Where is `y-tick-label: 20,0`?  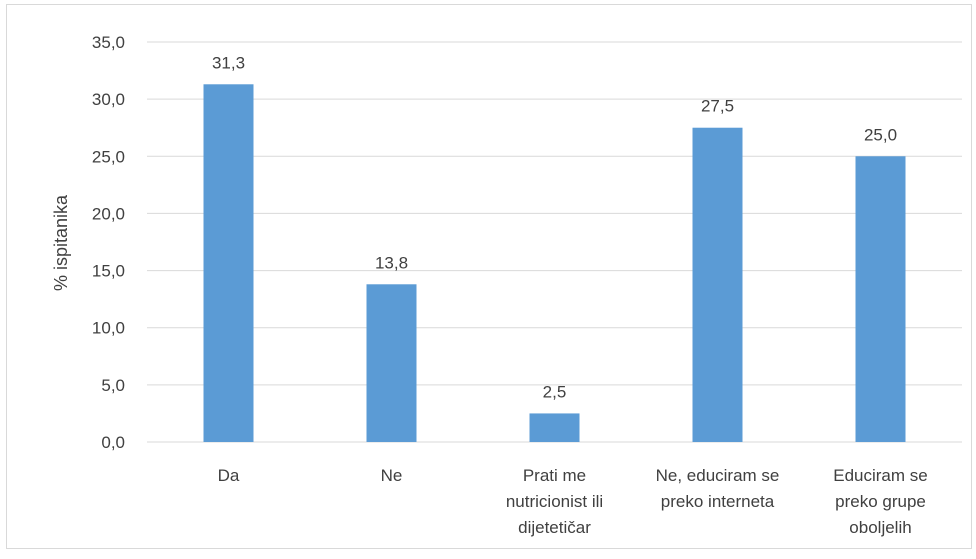 y-tick-label: 20,0 is located at coordinates (108, 213).